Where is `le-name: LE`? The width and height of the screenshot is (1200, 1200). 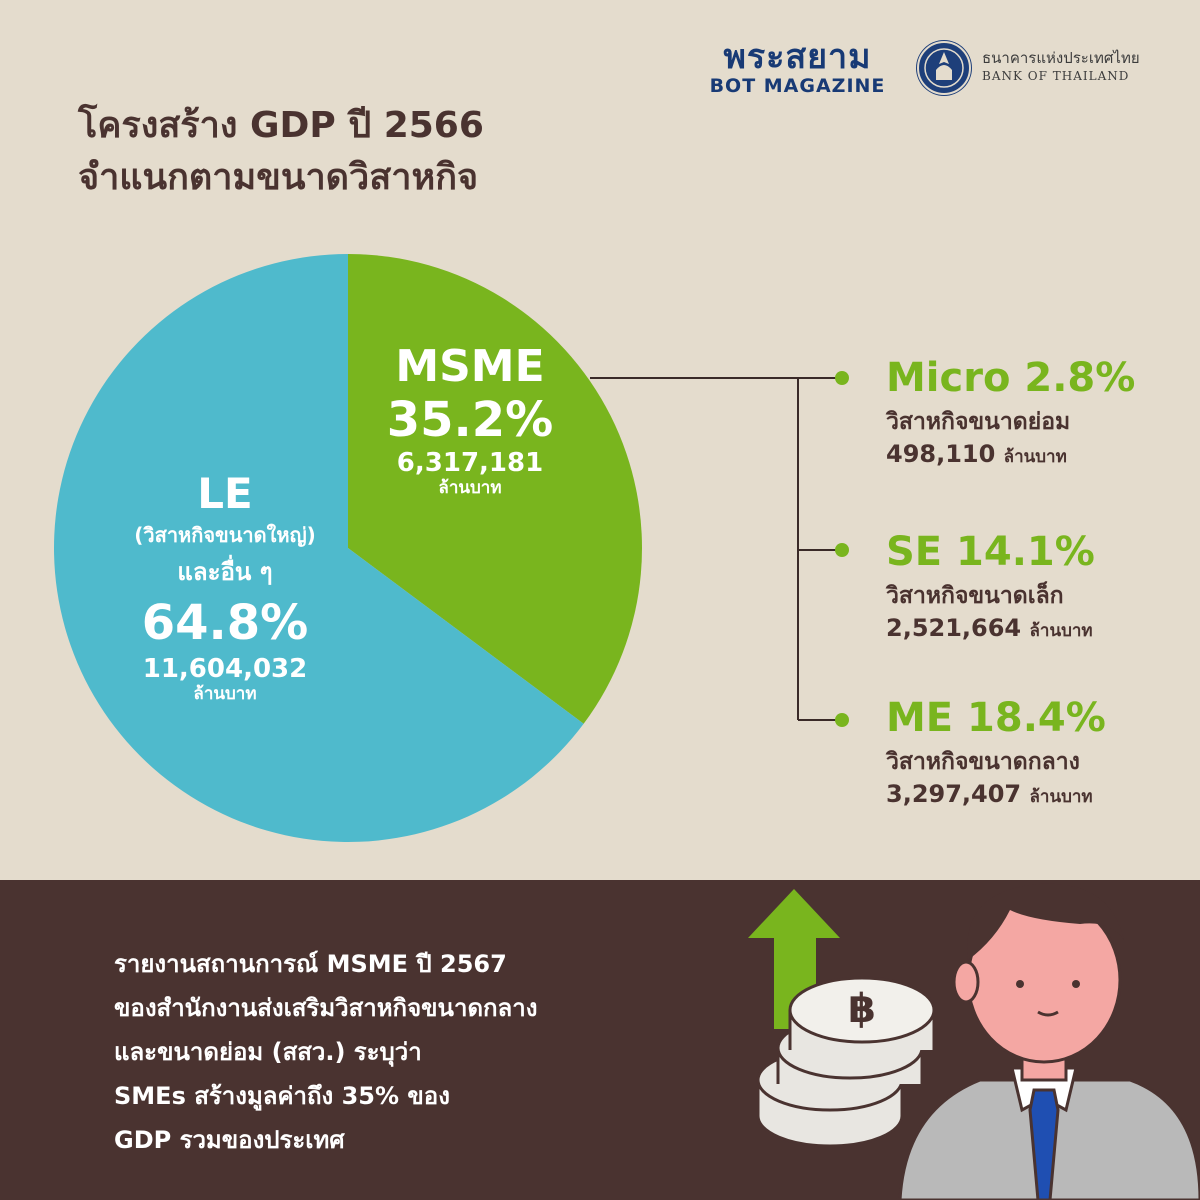 le-name: LE is located at coordinates (225, 493).